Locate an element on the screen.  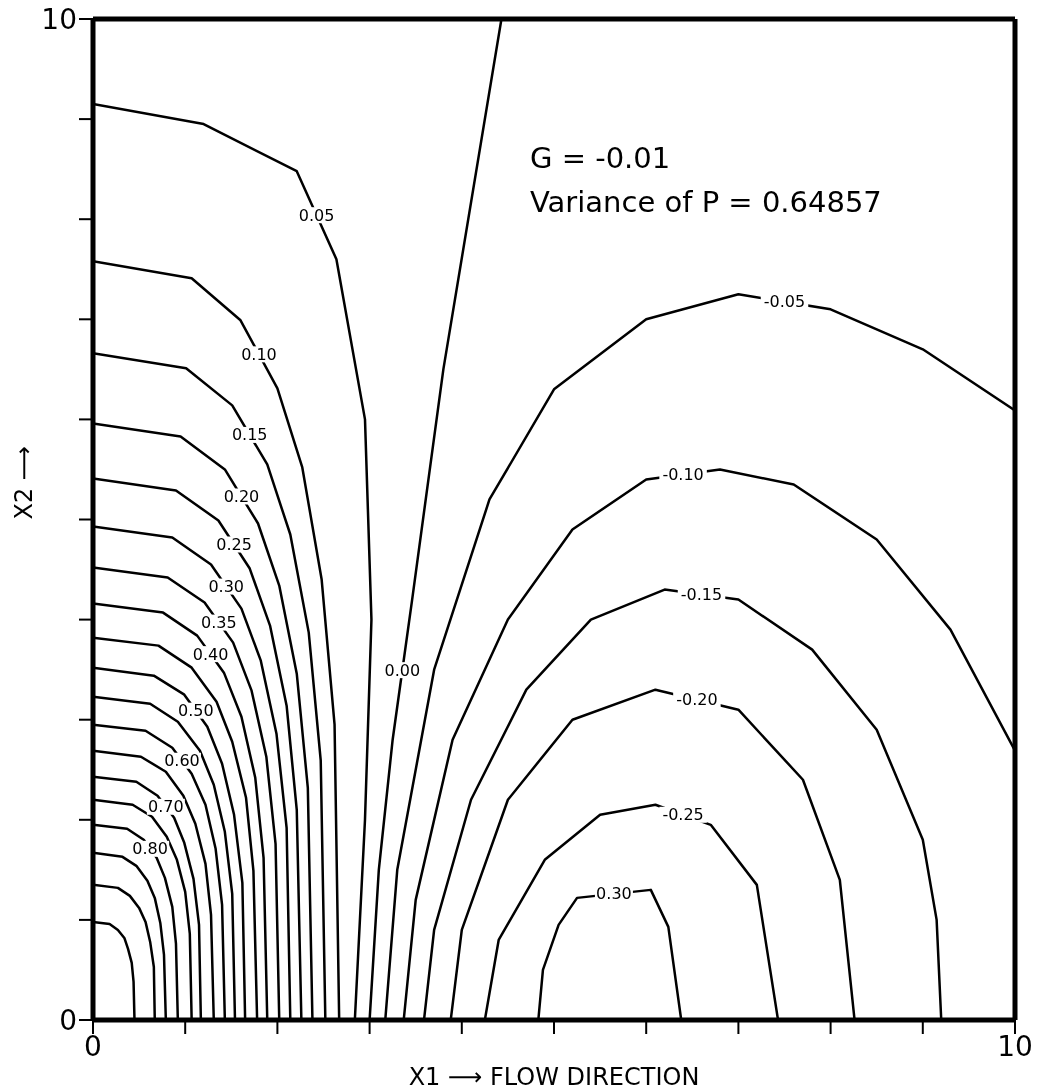
annotation: 0.50 is located at coordinates (195, 711).